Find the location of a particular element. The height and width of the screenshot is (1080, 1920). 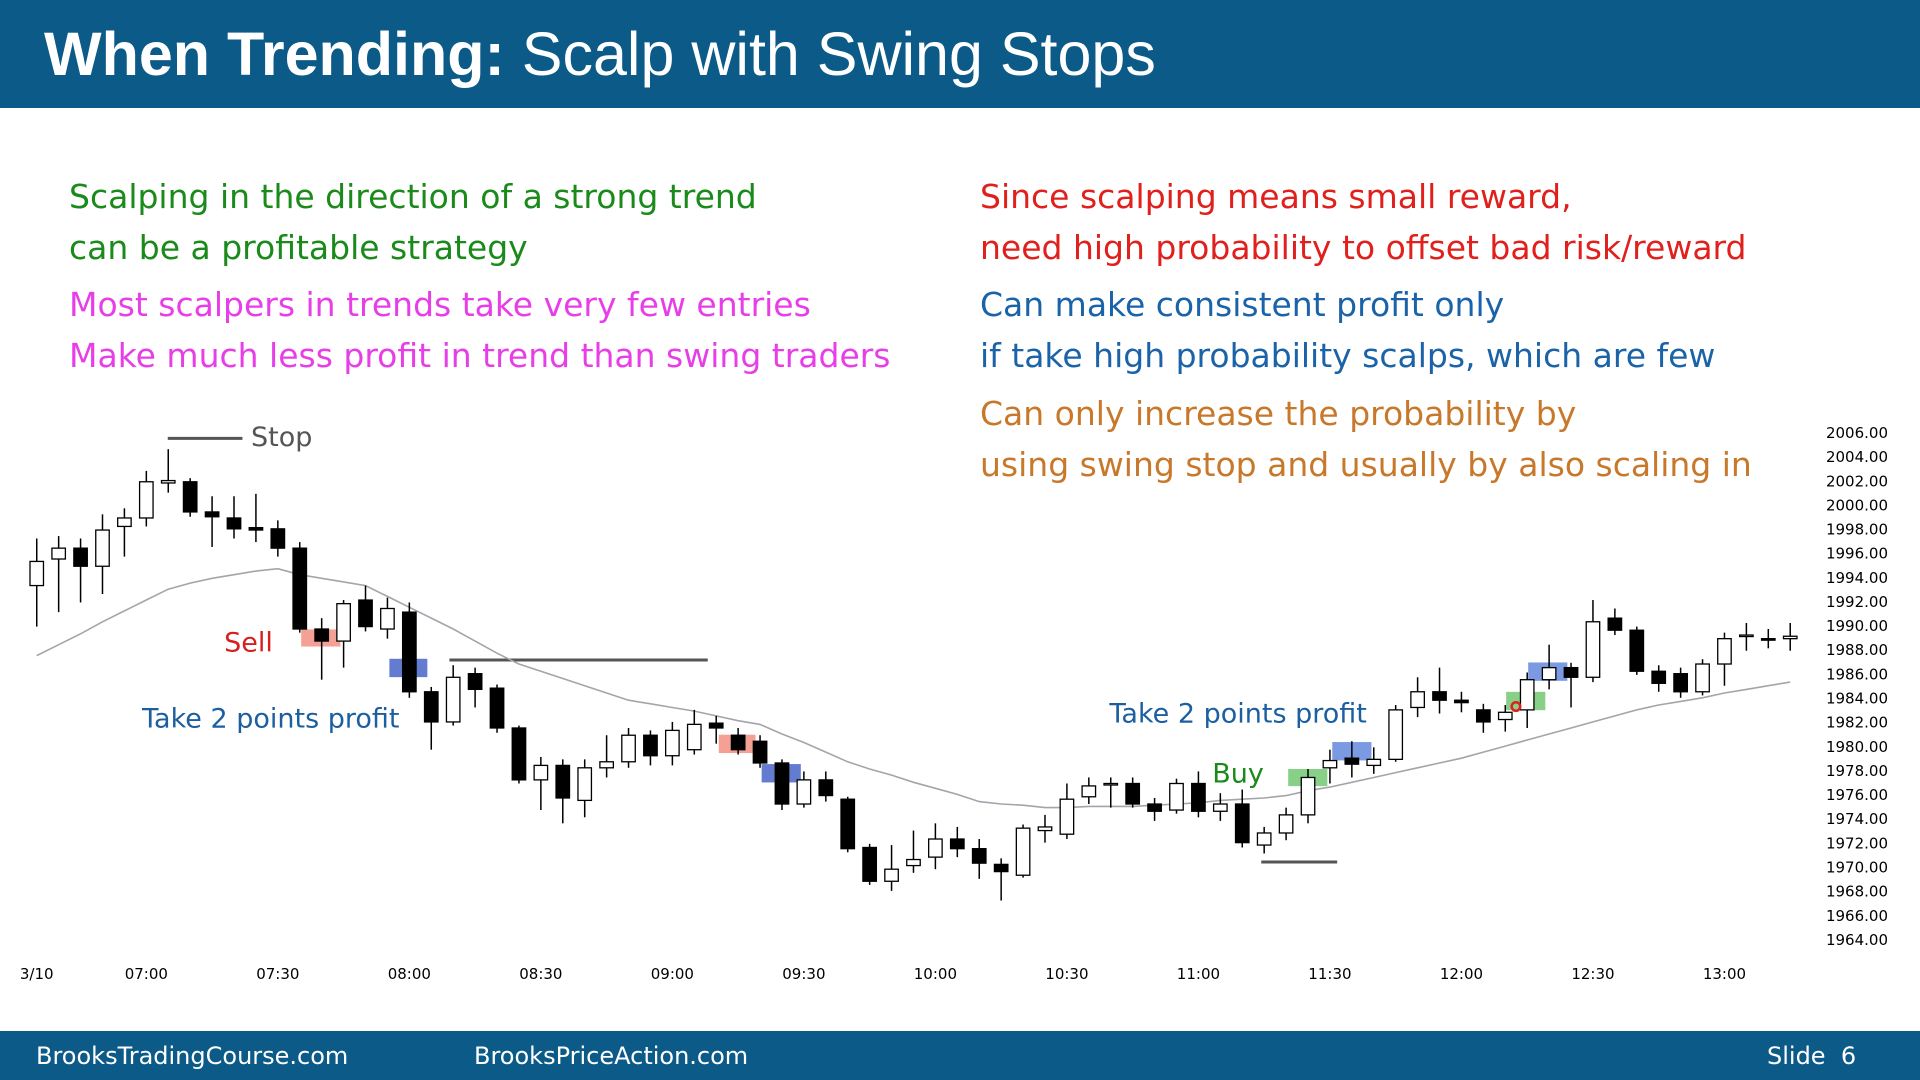

y-tick-label: 2002.00 is located at coordinates (1857, 481).